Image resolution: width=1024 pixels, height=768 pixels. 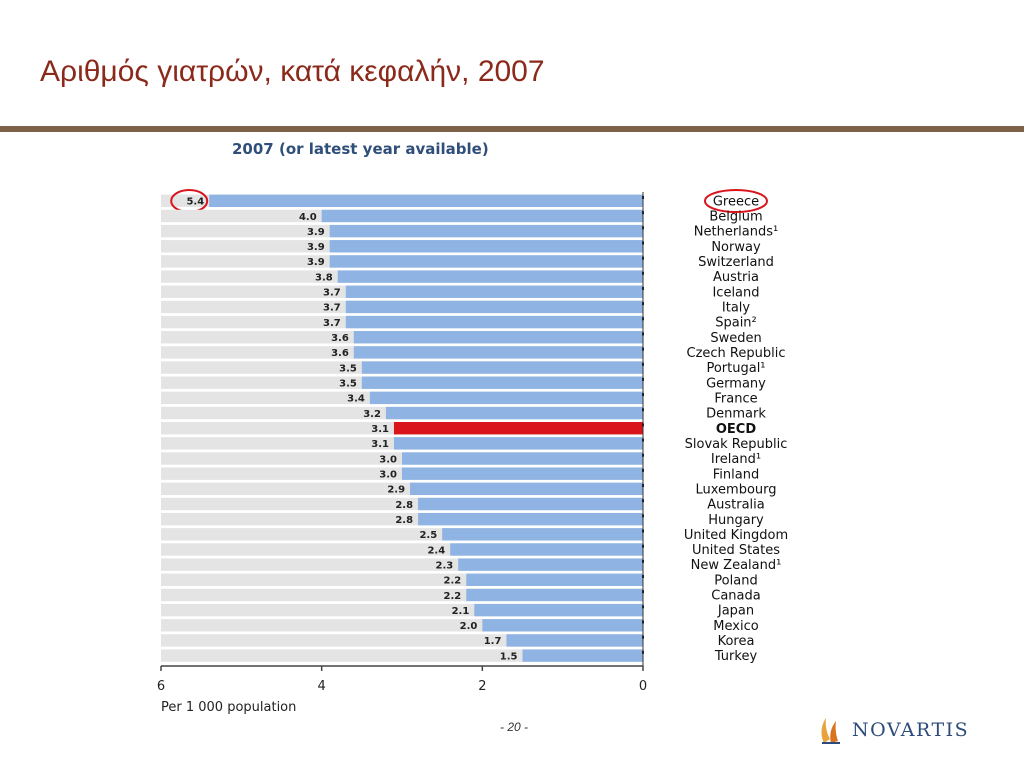 I want to click on x-axis-label: Per 1 000 population, so click(x=228, y=707).